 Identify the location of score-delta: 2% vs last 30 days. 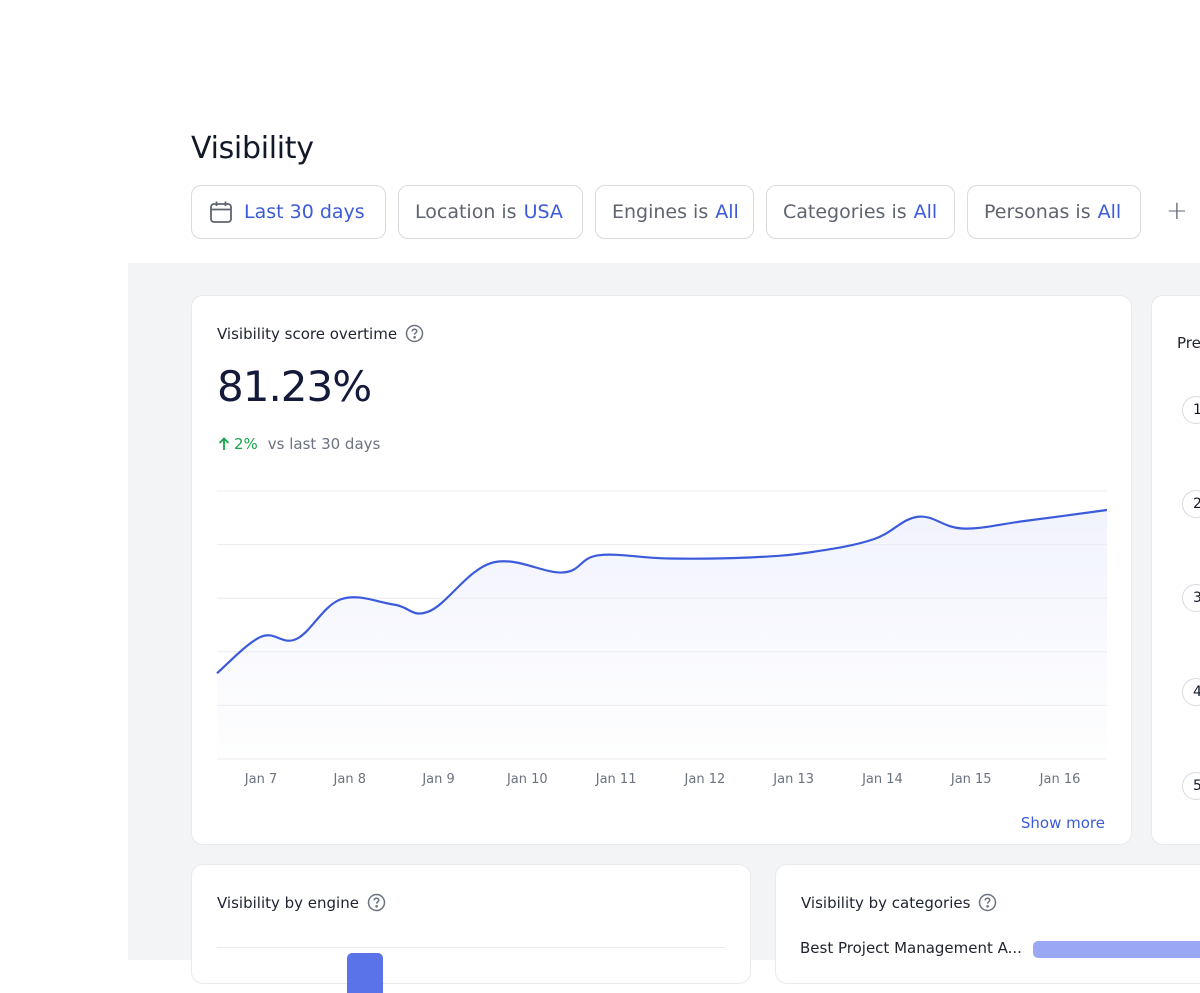
(299, 444).